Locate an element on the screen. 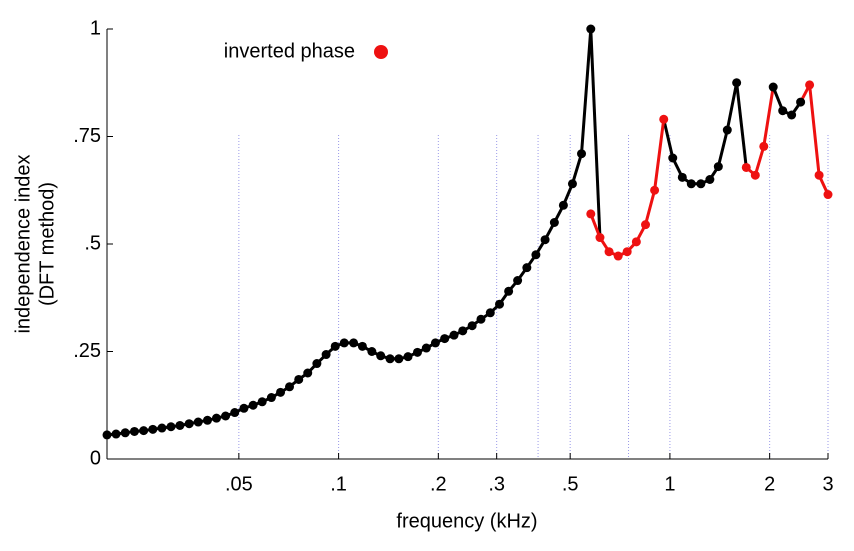  x-tick-label: 1 is located at coordinates (669, 484).